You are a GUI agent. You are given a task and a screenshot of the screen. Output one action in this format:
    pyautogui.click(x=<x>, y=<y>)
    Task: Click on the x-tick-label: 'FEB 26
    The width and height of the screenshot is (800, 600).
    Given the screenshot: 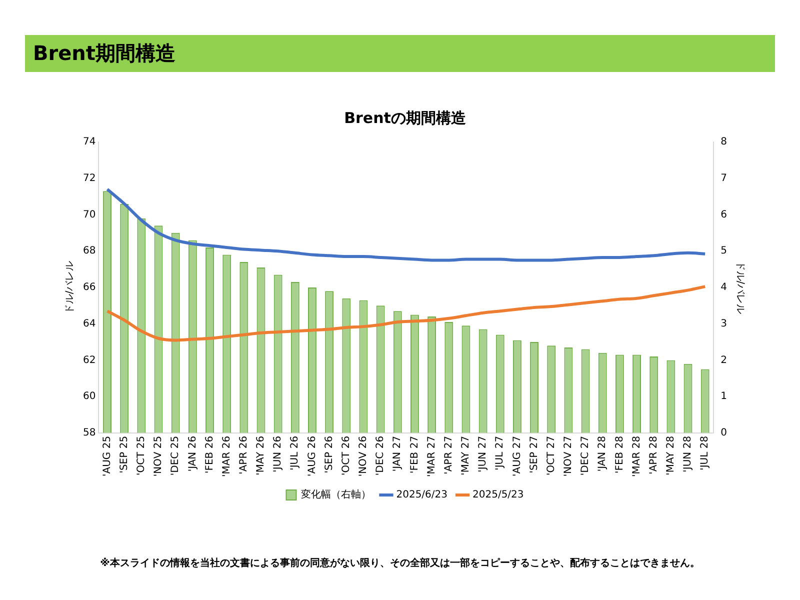 What is the action you would take?
    pyautogui.click(x=210, y=455)
    